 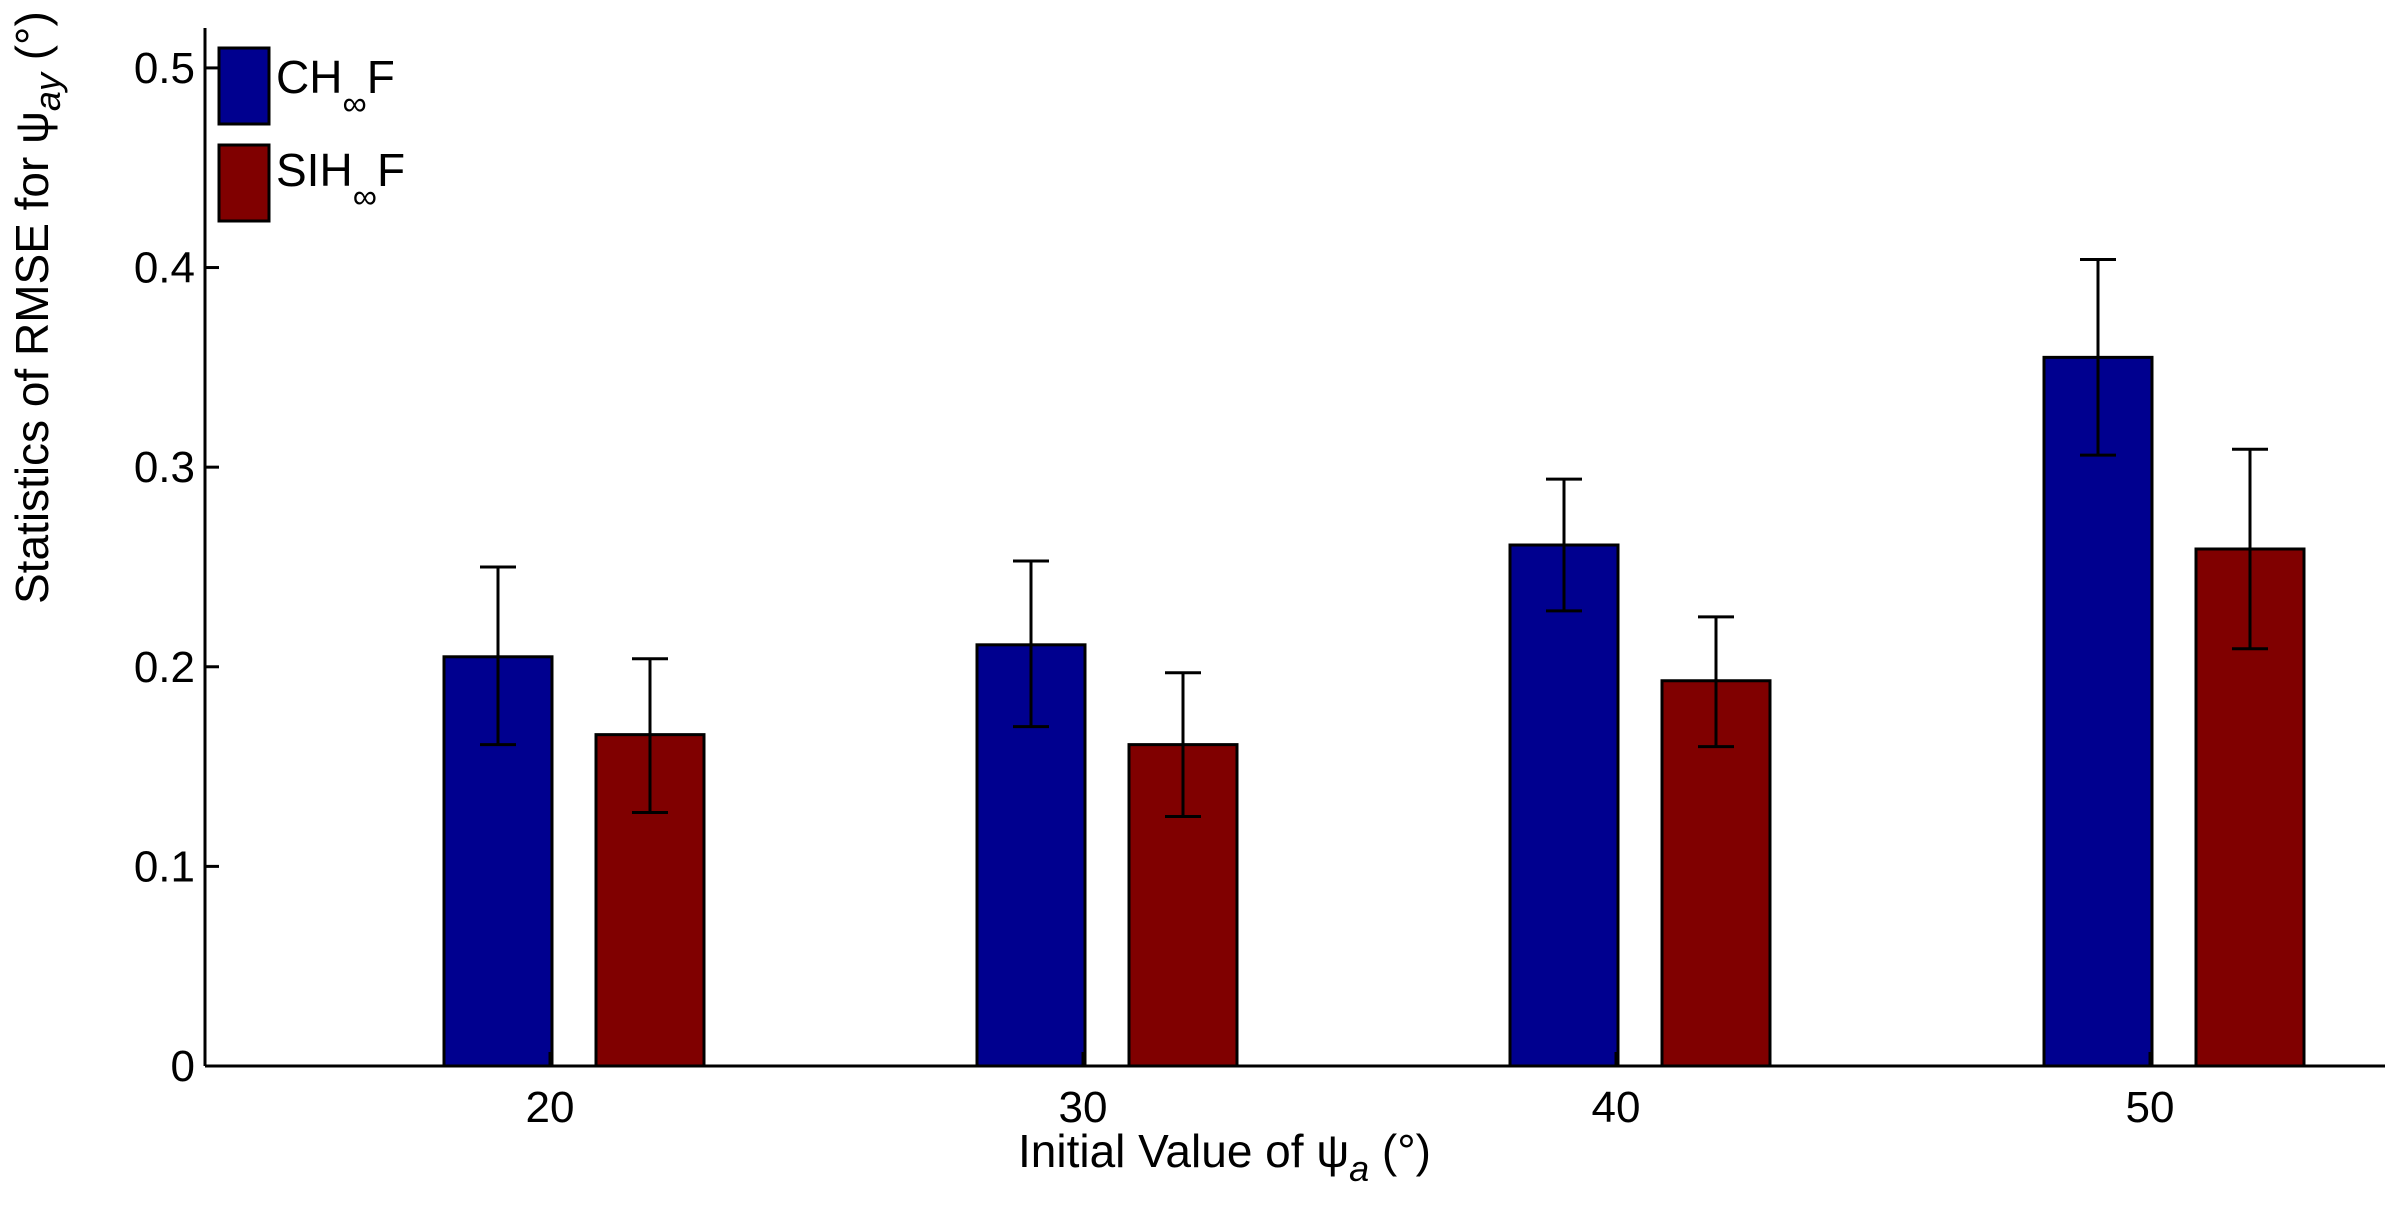 I want to click on legend: CH∞F SIH∞F, so click(x=311, y=134).